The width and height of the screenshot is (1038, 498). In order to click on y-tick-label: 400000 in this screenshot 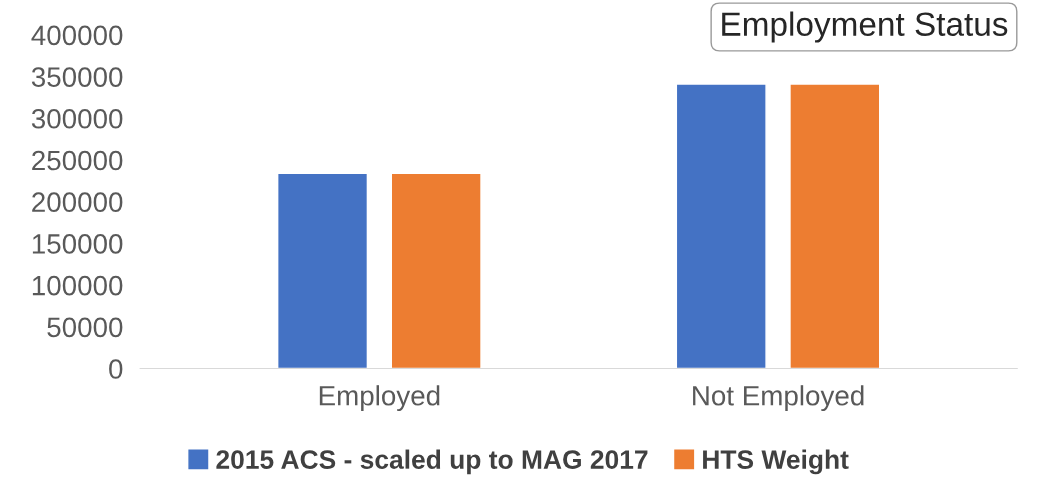, I will do `click(77, 35)`.